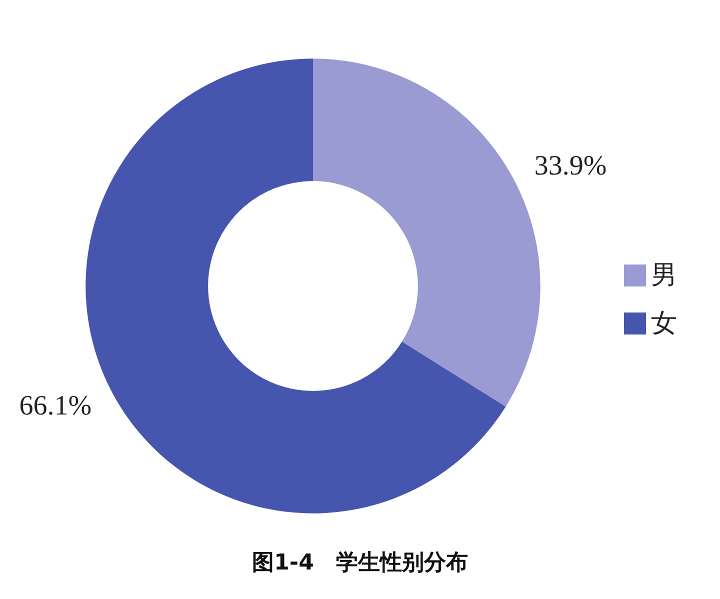 The image size is (720, 599). I want to click on data-label: 66.1%, so click(55, 406).